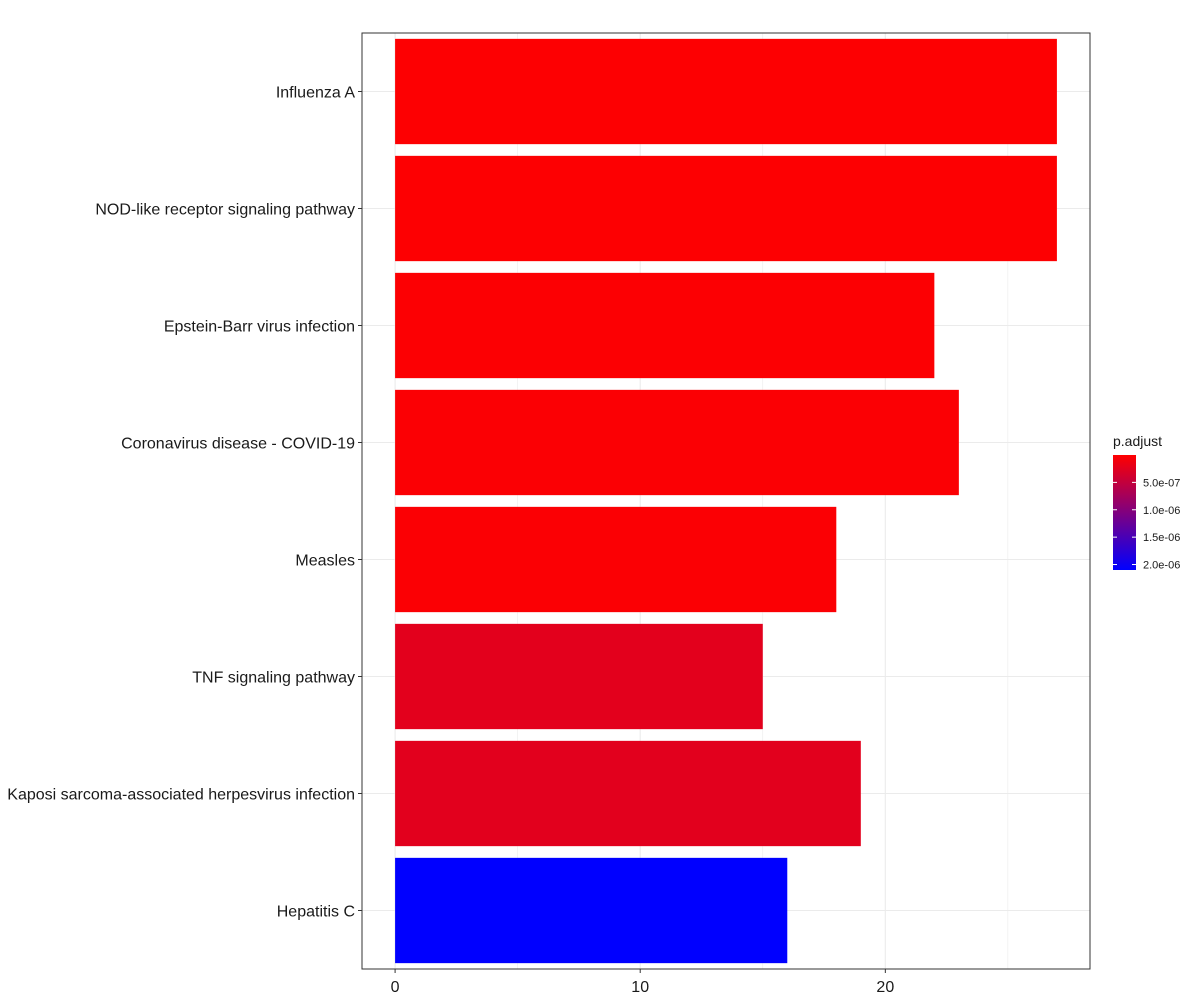 The image size is (1200, 1000). I want to click on legend-tick-label: 2.0e-06, so click(1161, 566).